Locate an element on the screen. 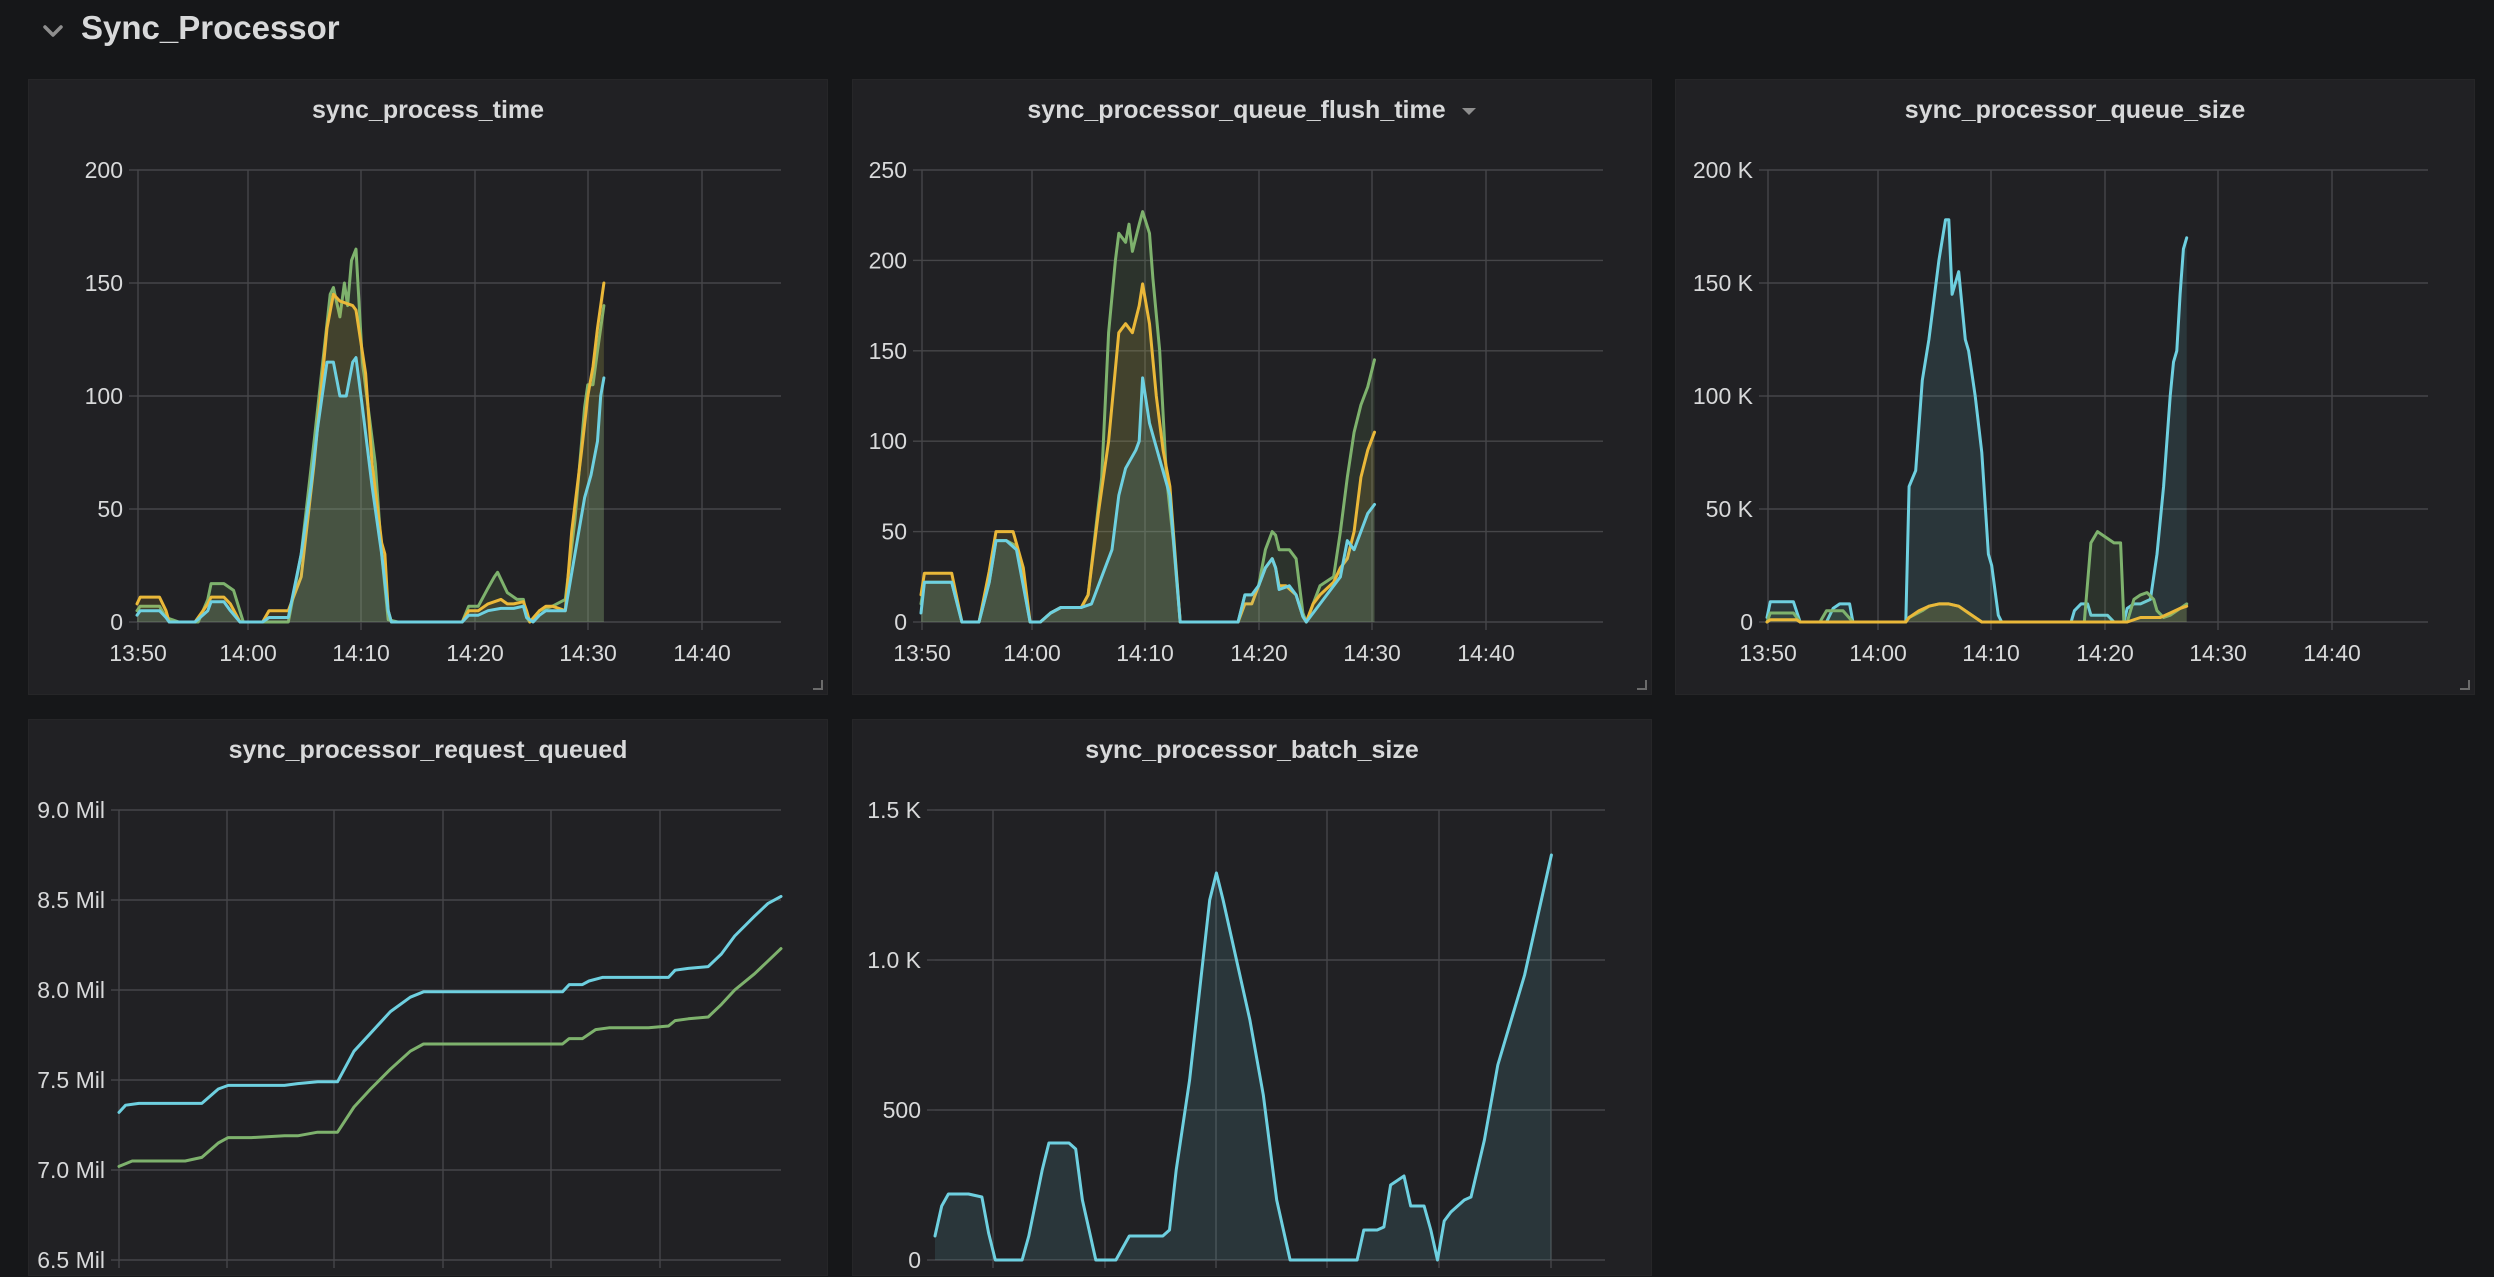 This screenshot has width=2494, height=1277. chart-plot: 0 500 1.0 K 1.5 K is located at coordinates (1236, 1035).